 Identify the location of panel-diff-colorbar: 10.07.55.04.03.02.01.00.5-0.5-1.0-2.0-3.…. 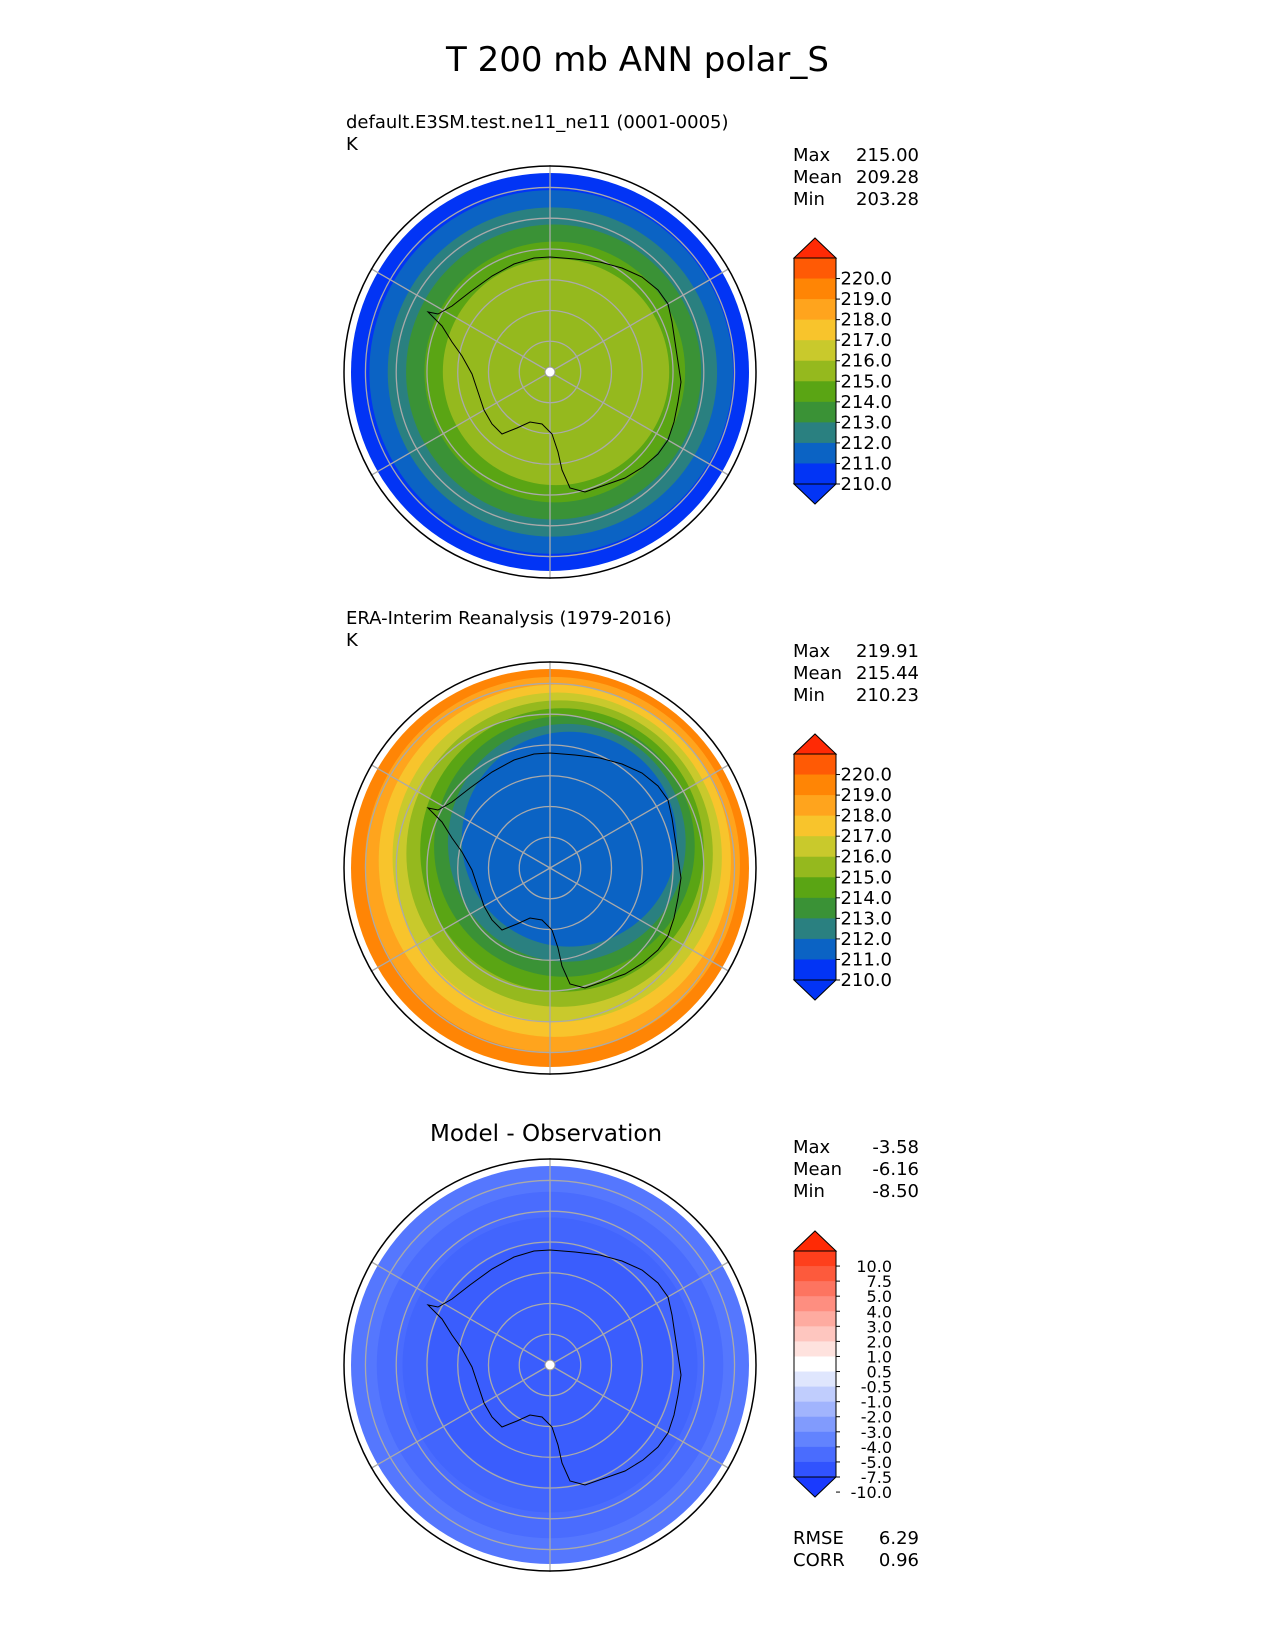
(842, 1366).